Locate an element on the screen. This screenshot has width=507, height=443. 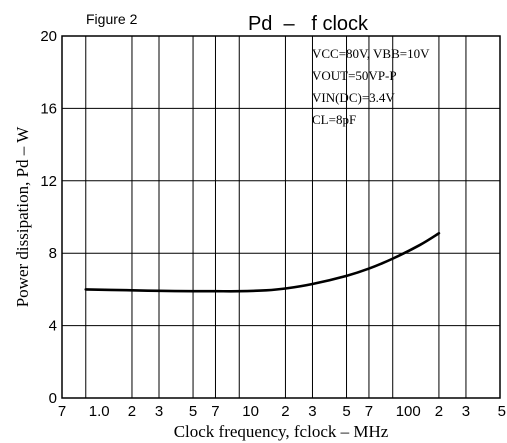
series-layer is located at coordinates (262, 262).